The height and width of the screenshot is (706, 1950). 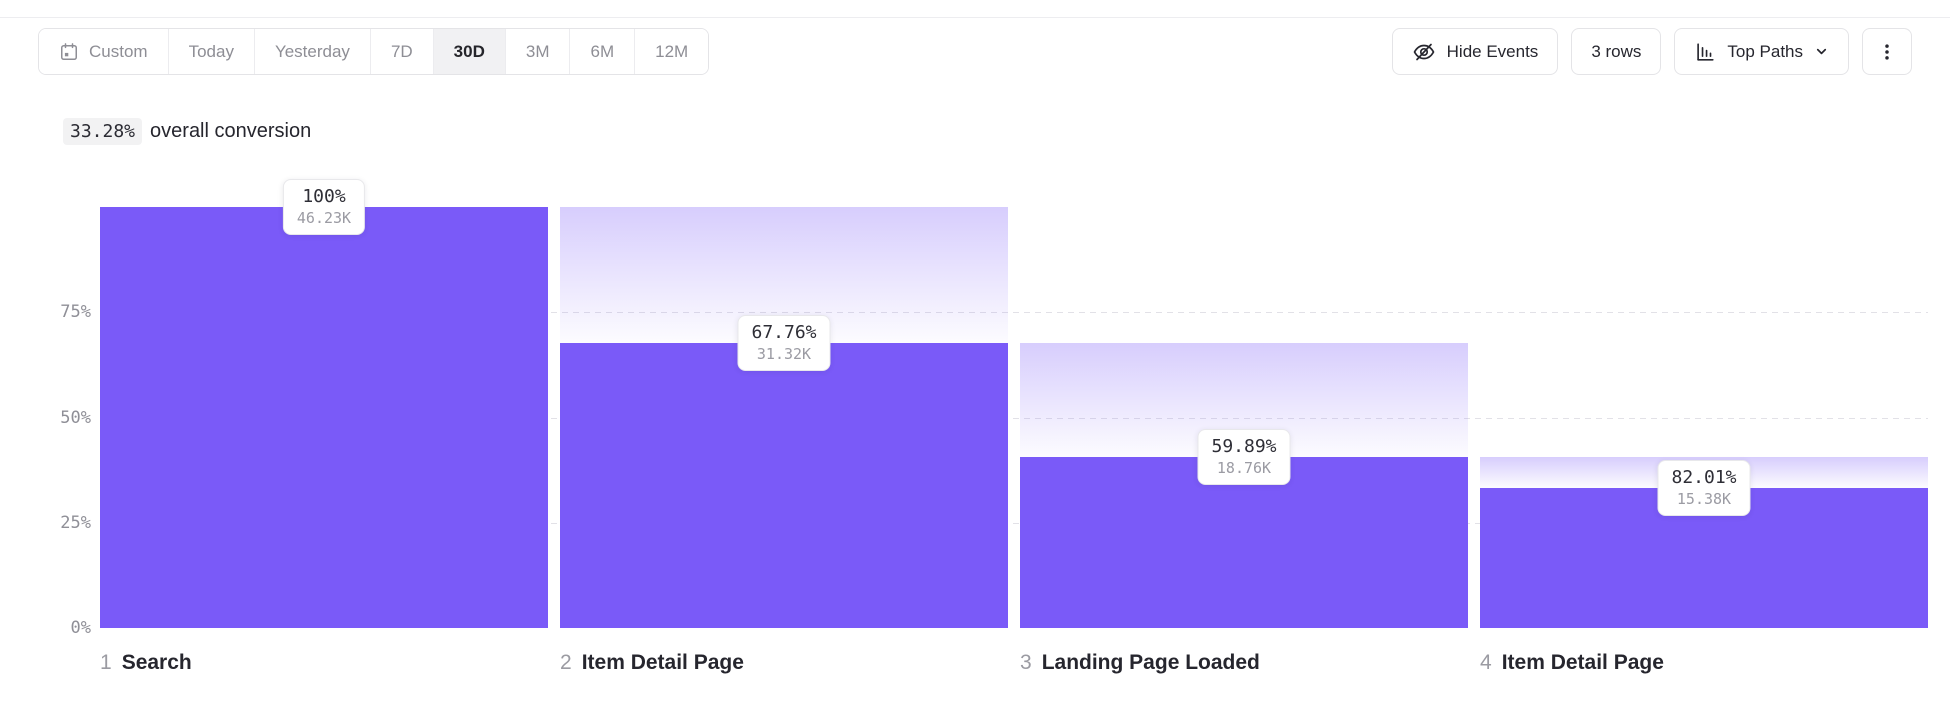 I want to click on top-paths-button: Top Paths, so click(x=1761, y=51).